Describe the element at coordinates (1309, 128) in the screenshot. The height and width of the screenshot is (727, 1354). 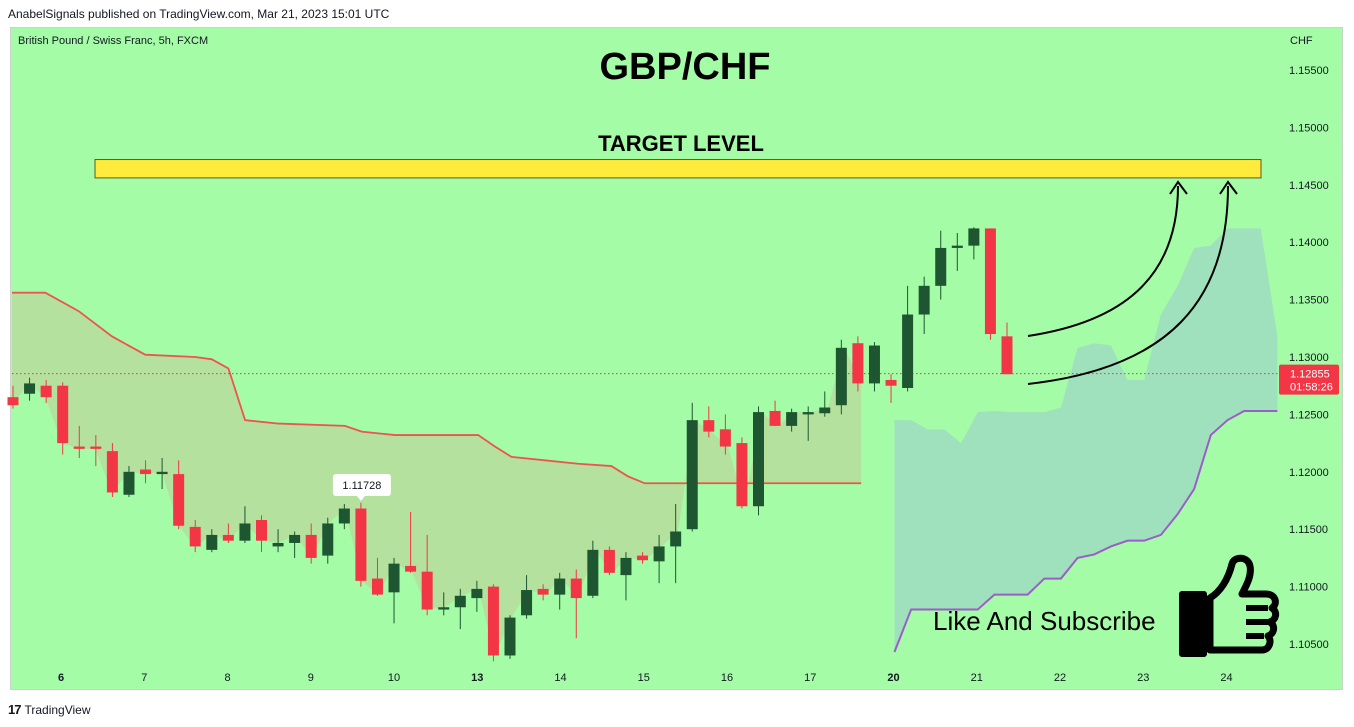
I see `y-tick-label: 1.15000` at that location.